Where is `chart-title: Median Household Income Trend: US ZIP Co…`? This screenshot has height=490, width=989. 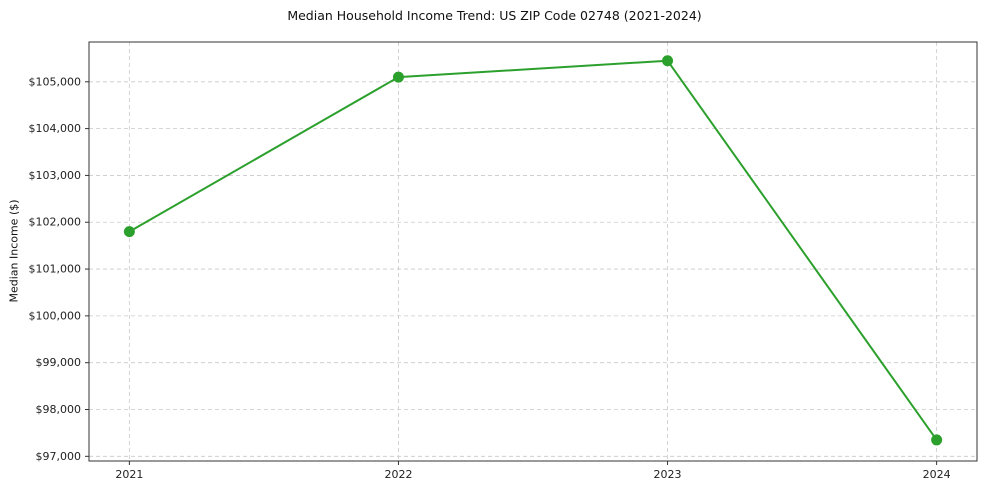 chart-title: Median Household Income Trend: US ZIP Co… is located at coordinates (494, 15).